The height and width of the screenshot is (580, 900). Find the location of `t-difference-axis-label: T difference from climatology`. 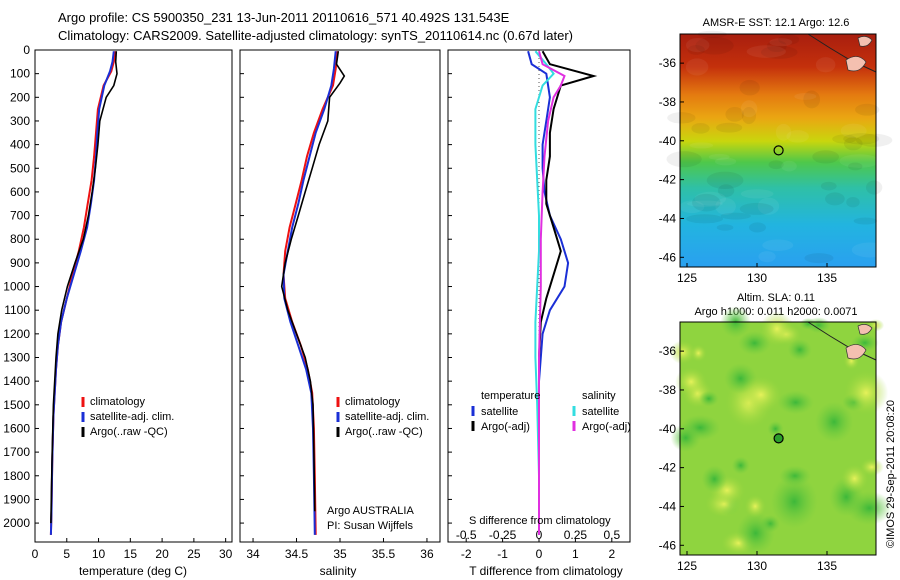

t-difference-axis-label: T difference from climatology is located at coordinates (546, 571).